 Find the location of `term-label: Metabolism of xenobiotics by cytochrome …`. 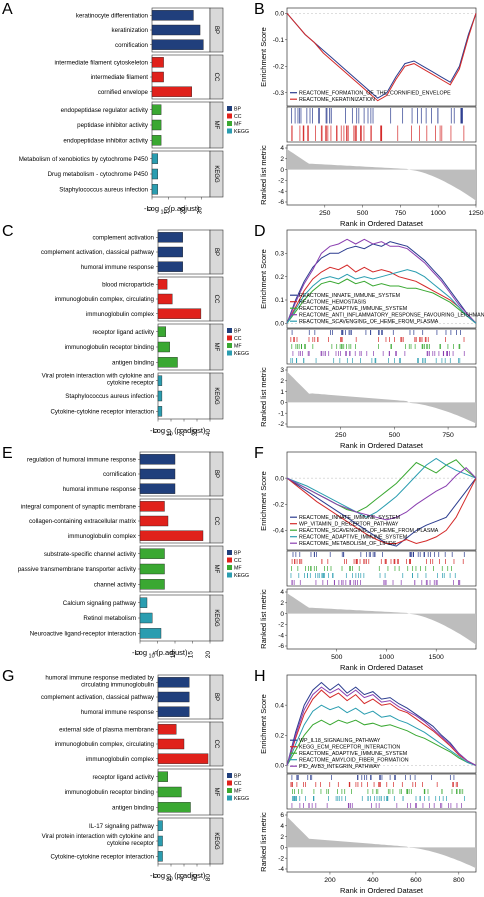

term-label: Metabolism of xenobiotics by cytochrome … is located at coordinates (84, 159).